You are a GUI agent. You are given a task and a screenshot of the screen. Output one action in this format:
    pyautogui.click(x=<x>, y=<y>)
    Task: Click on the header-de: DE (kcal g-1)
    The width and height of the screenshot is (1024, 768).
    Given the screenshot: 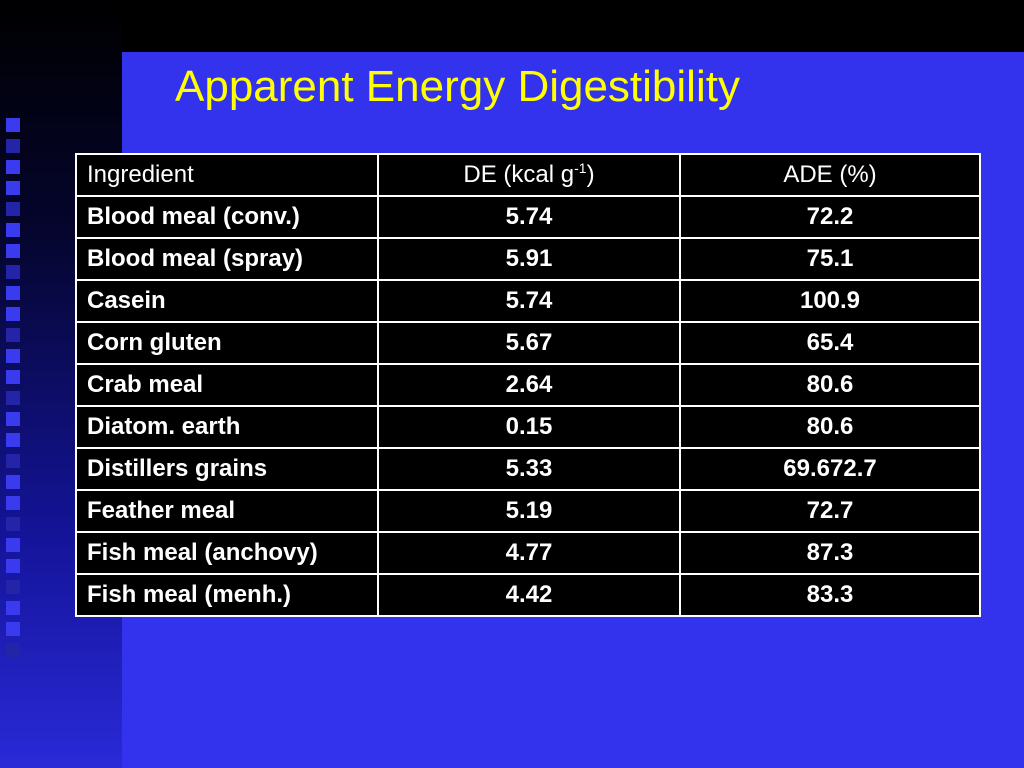 What is the action you would take?
    pyautogui.click(x=529, y=175)
    